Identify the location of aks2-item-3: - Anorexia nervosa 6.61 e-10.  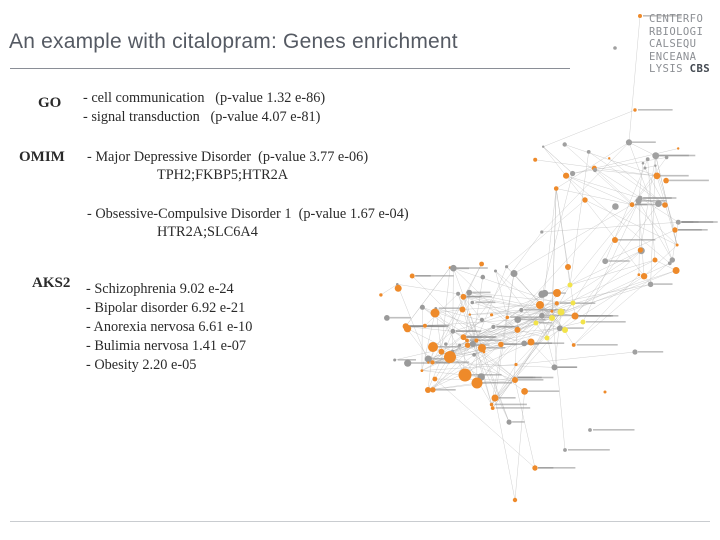
(169, 327).